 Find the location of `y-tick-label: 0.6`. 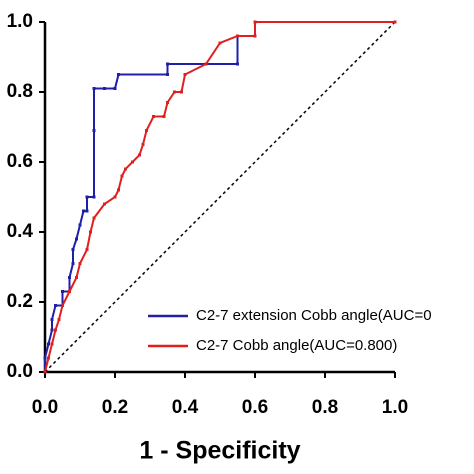

y-tick-label: 0.6 is located at coordinates (20, 161).